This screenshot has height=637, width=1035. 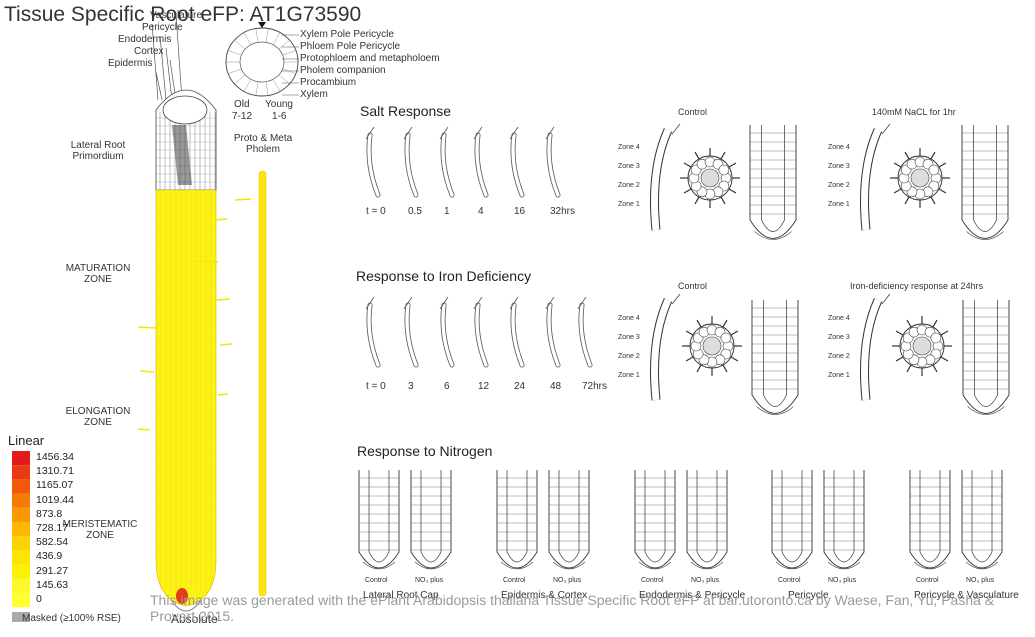 What do you see at coordinates (808, 595) in the screenshot?
I see `nitrogen-group-label: Pericycle` at bounding box center [808, 595].